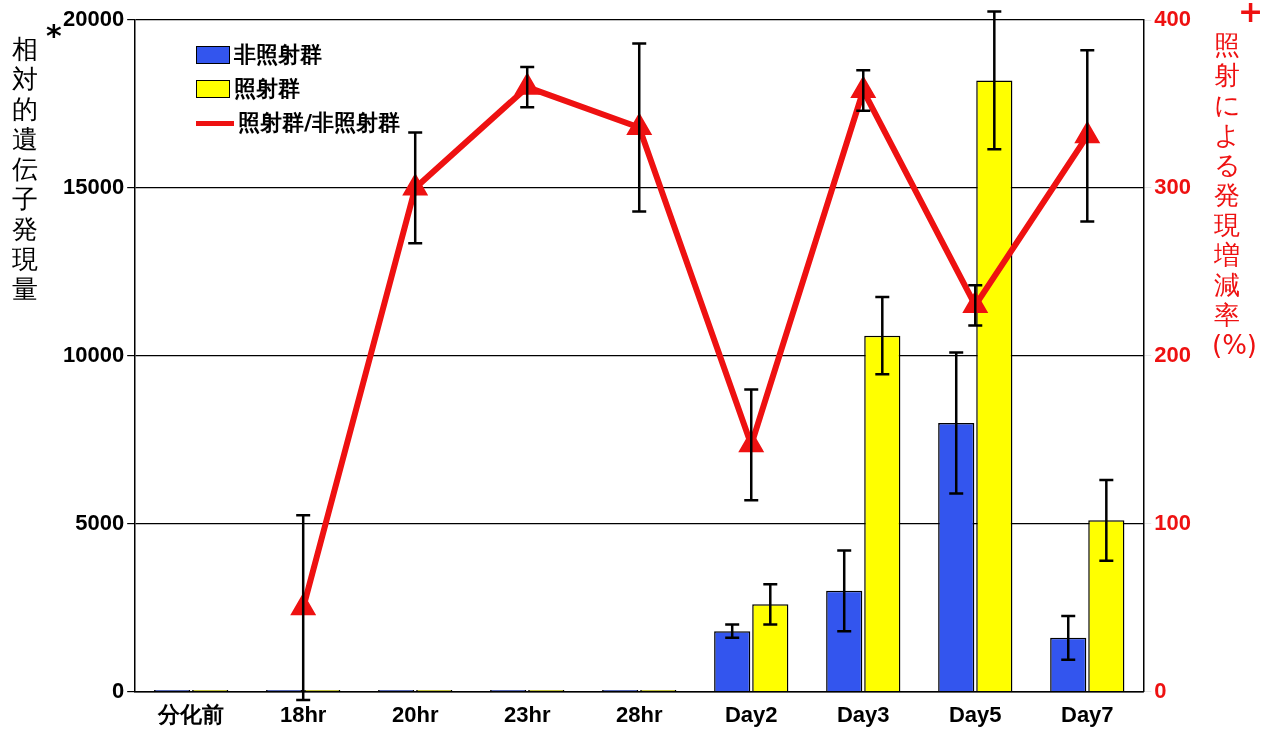  Describe the element at coordinates (267, 89) in the screenshot. I see `legend-label: 照射群` at that location.